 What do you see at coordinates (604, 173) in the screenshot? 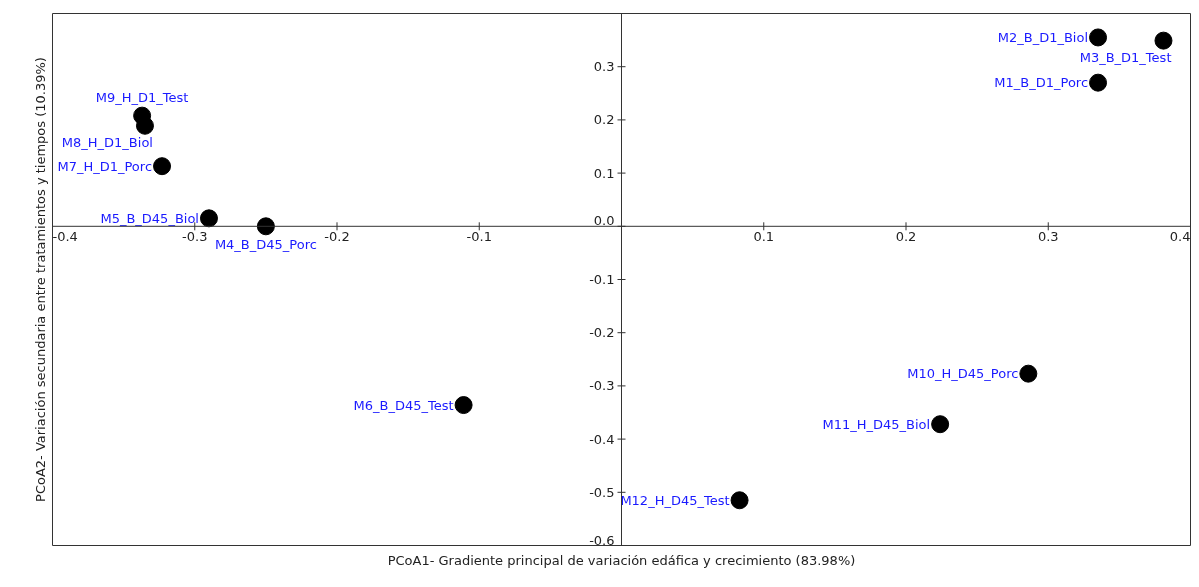
I see `y-tick-label: 0.1` at bounding box center [604, 173].